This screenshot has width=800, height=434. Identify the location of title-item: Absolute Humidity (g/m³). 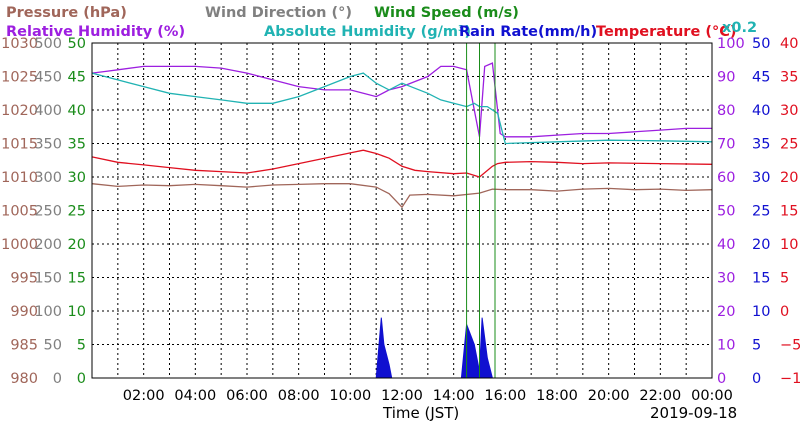
(367, 32).